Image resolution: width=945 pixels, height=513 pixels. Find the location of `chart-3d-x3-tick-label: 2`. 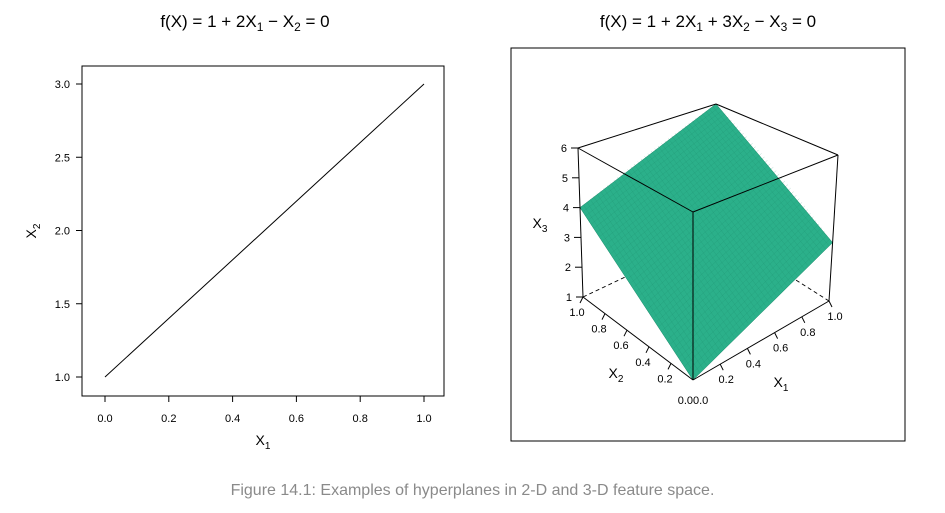

chart-3d-x3-tick-label: 2 is located at coordinates (568, 268).